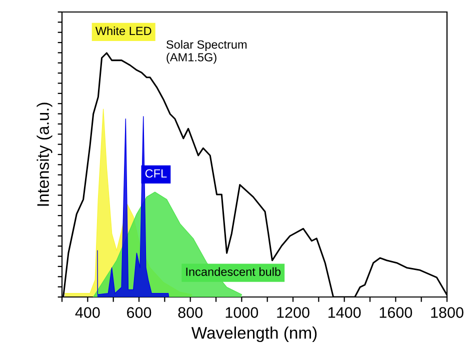 The height and width of the screenshot is (360, 471). What do you see at coordinates (139, 312) in the screenshot?
I see `x-tick-label: 600` at bounding box center [139, 312].